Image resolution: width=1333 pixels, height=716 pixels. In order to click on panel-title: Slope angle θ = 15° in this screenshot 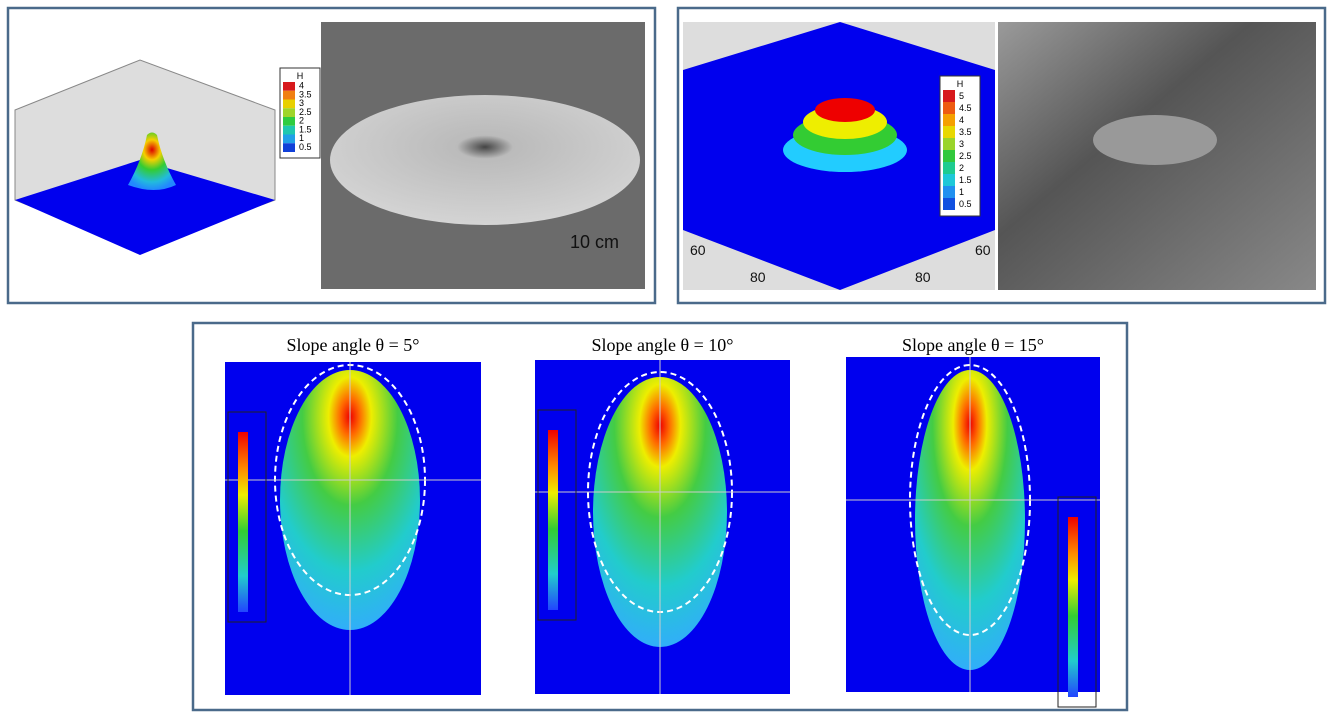, I will do `click(973, 345)`.